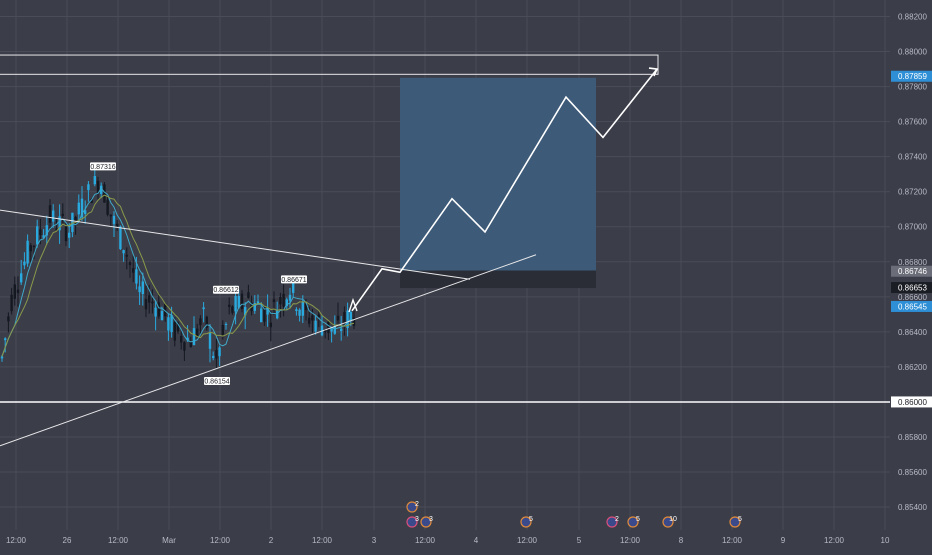 Image resolution: width=932 pixels, height=555 pixels. Describe the element at coordinates (374, 540) in the screenshot. I see `x-tick-label: 3` at that location.